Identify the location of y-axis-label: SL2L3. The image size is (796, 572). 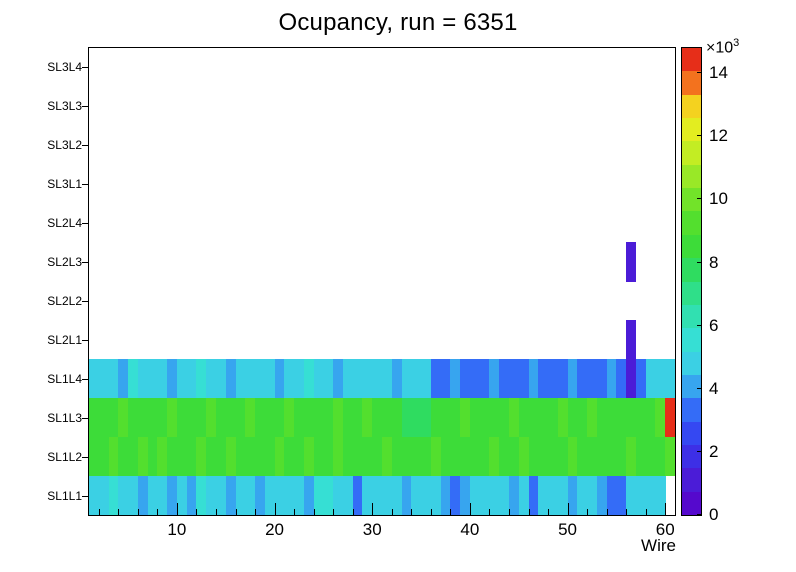
(64, 262).